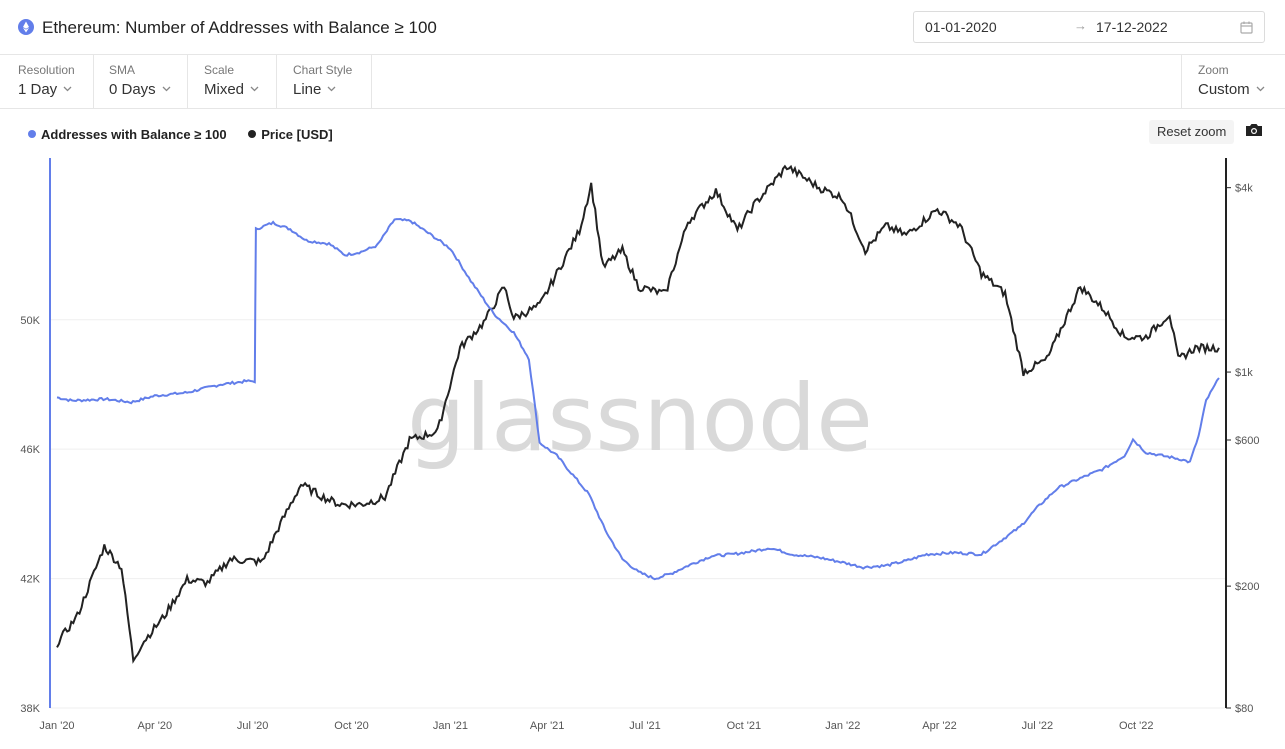 This screenshot has height=749, width=1285. I want to click on right-tick-label: $600, so click(1247, 441).